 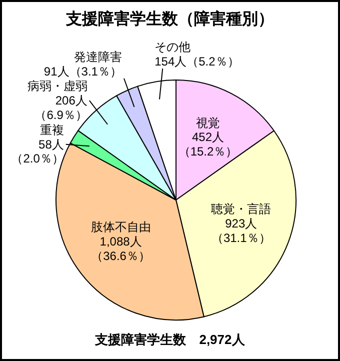 What do you see at coordinates (172, 47) in the screenshot?
I see `slice-label: その他` at bounding box center [172, 47].